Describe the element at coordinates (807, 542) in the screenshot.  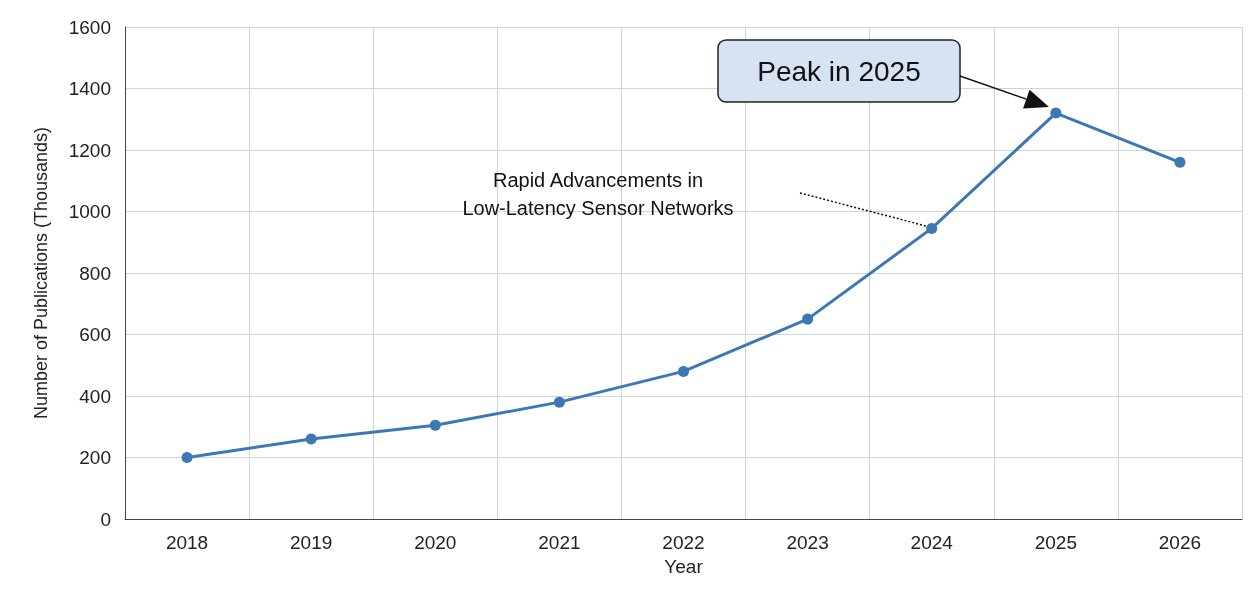
I see `x-tick-label: 2023` at that location.